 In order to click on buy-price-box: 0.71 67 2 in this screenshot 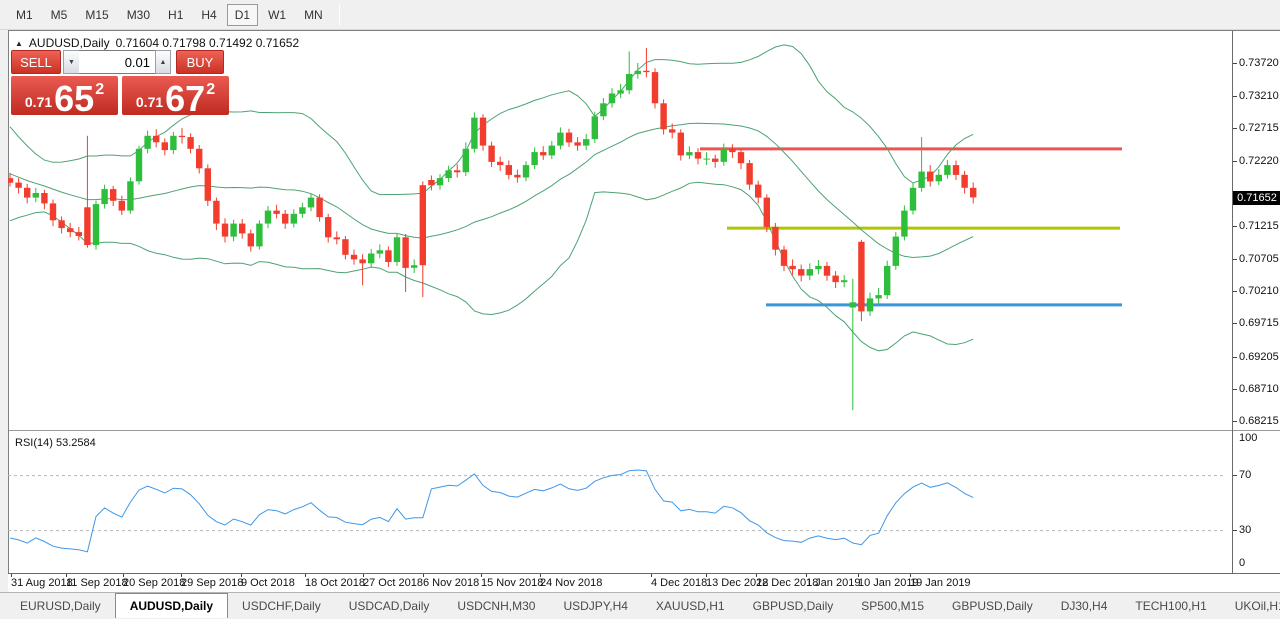, I will do `click(175, 96)`.